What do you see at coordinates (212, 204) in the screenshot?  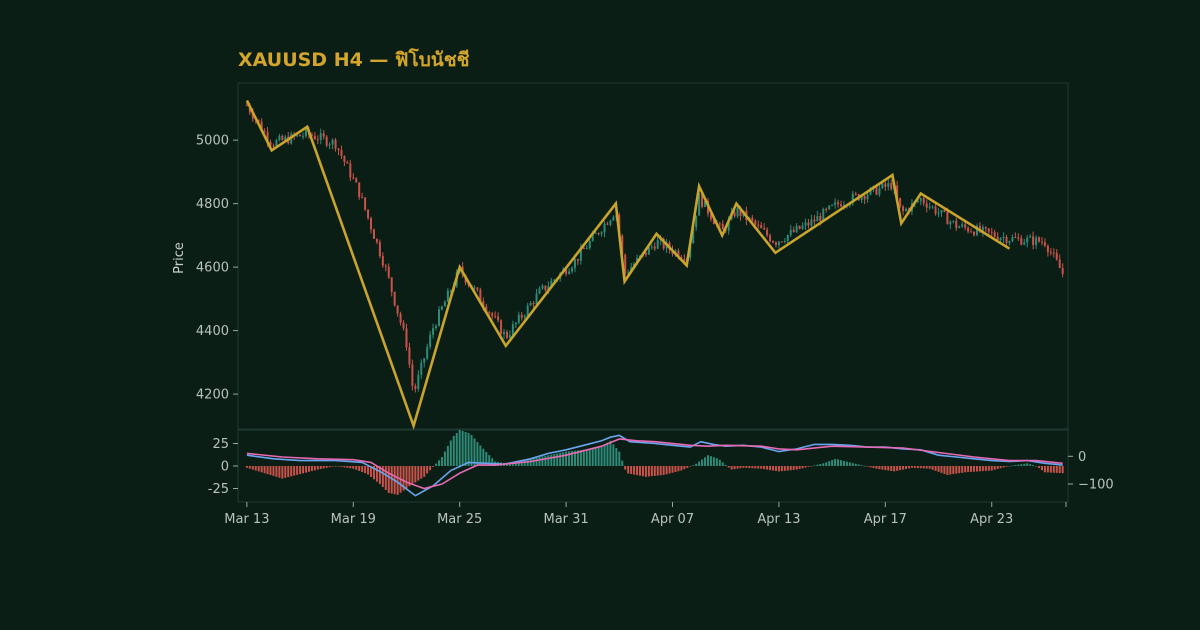 I see `y-tick-label: 4800` at bounding box center [212, 204].